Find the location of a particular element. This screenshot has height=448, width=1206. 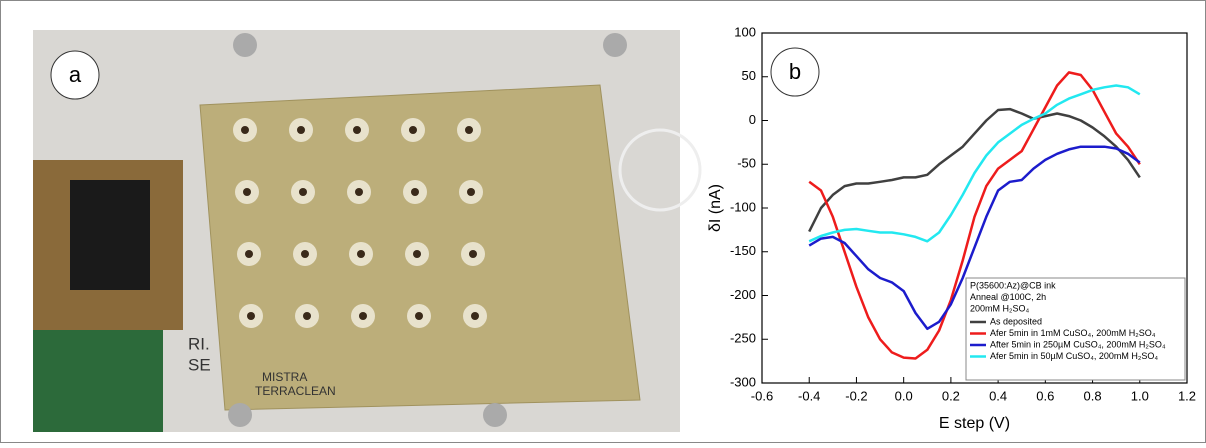

x-tick-label: 0.4 is located at coordinates (998, 395).